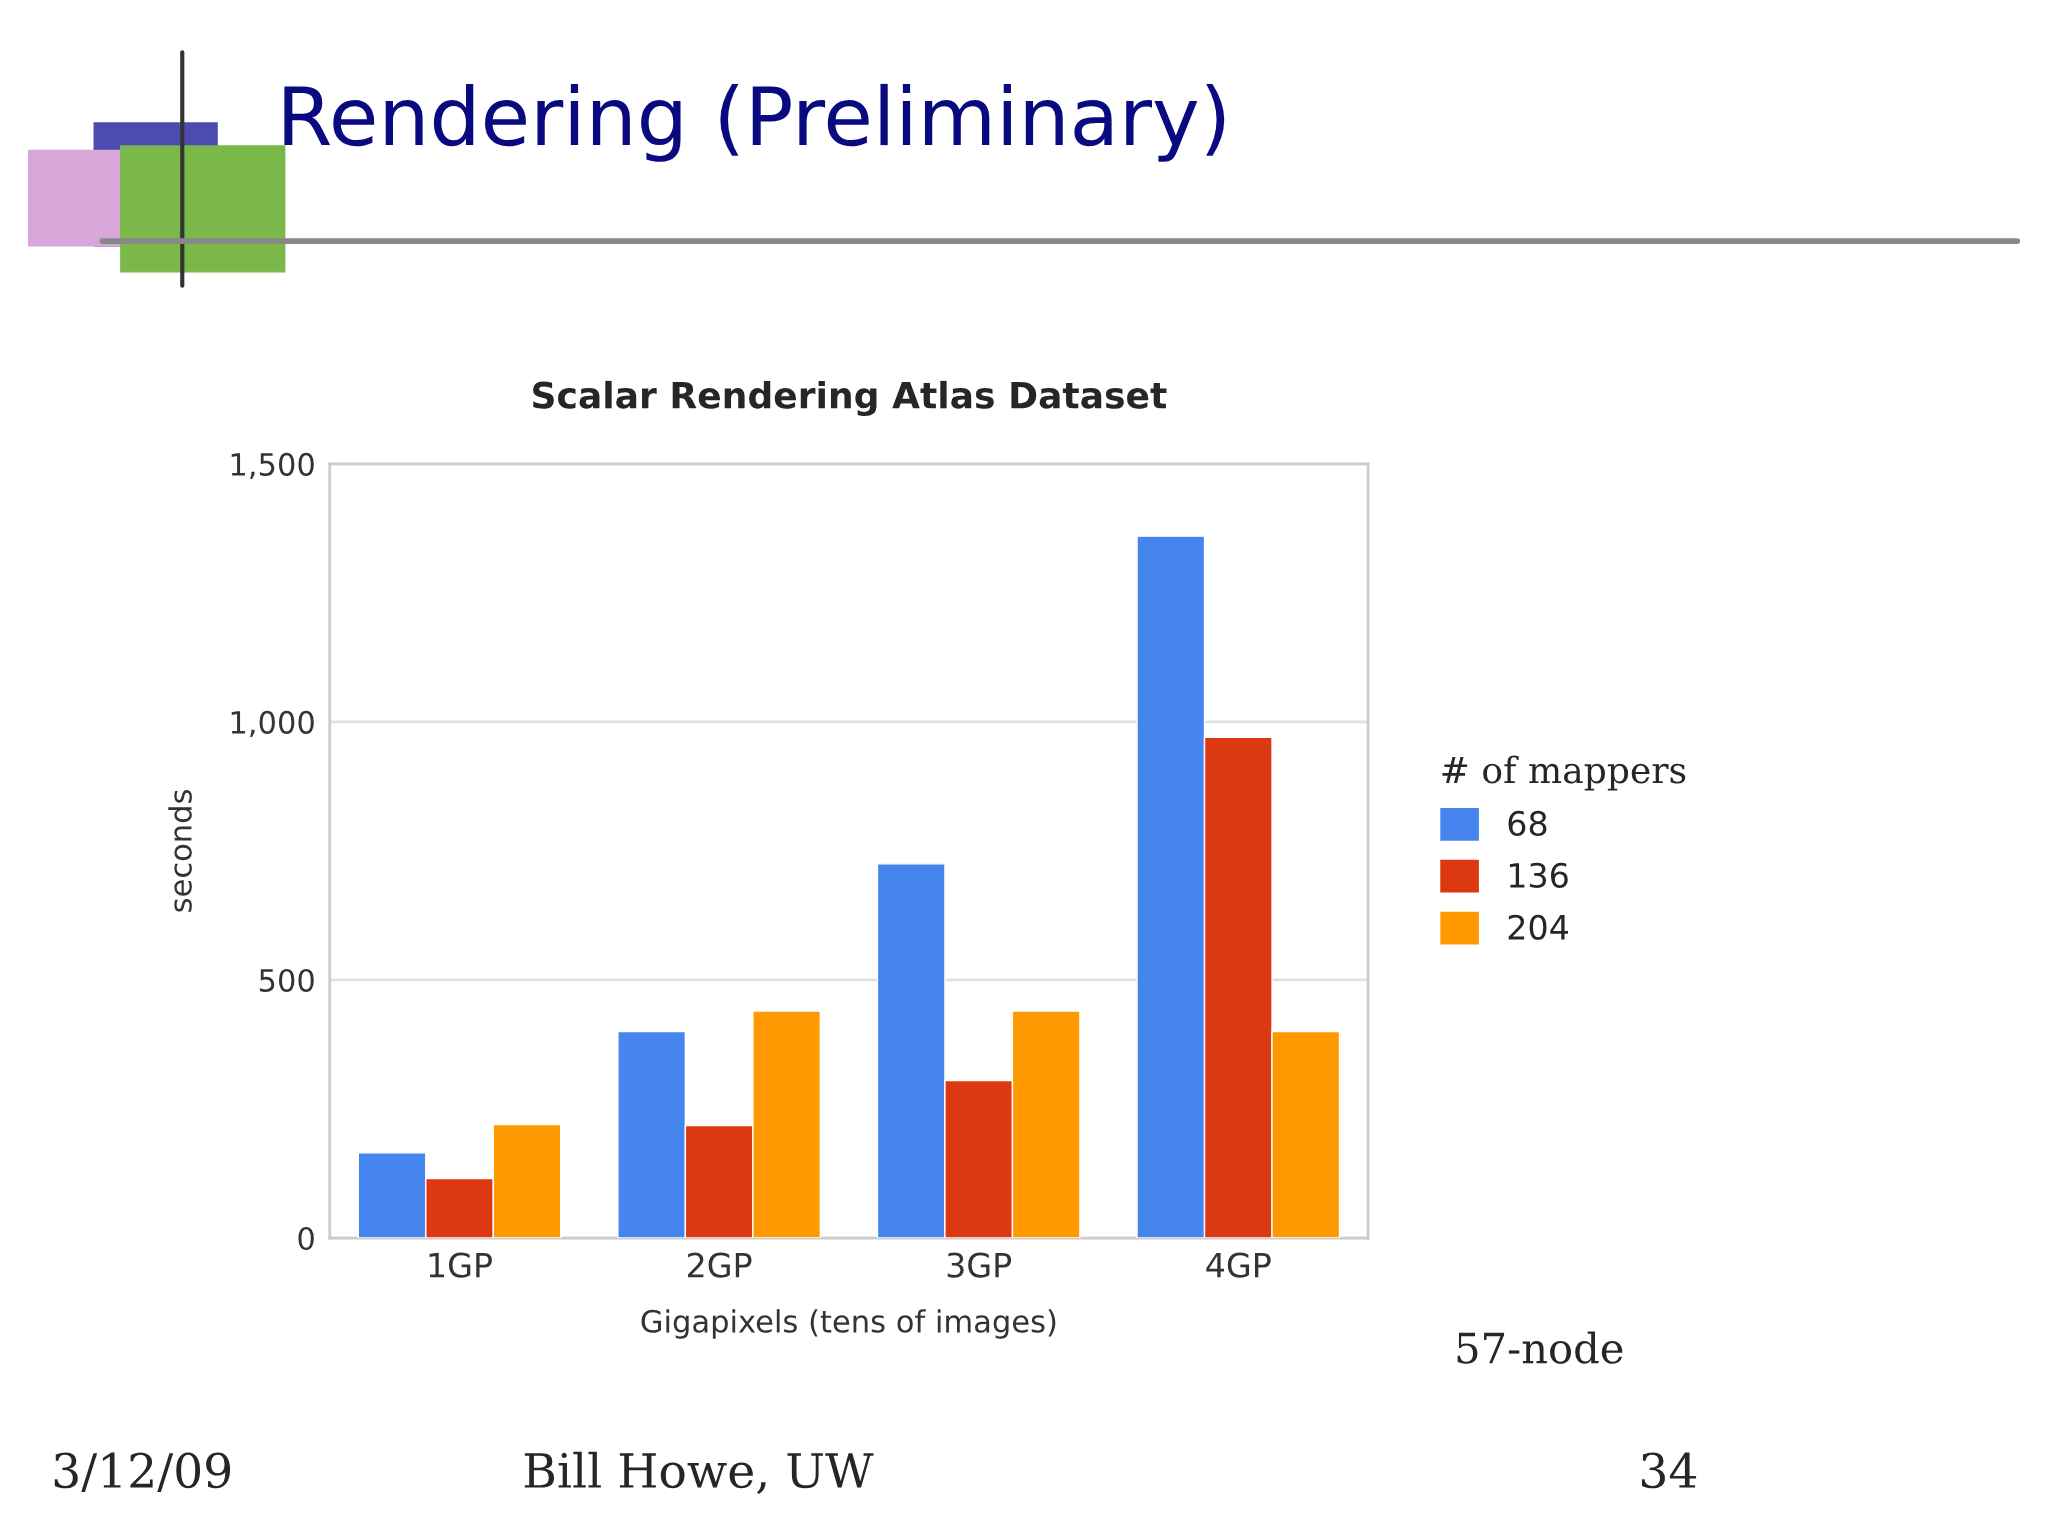 The width and height of the screenshot is (2048, 1536). Describe the element at coordinates (1564, 773) in the screenshot. I see `legend-title: # of mappers` at that location.